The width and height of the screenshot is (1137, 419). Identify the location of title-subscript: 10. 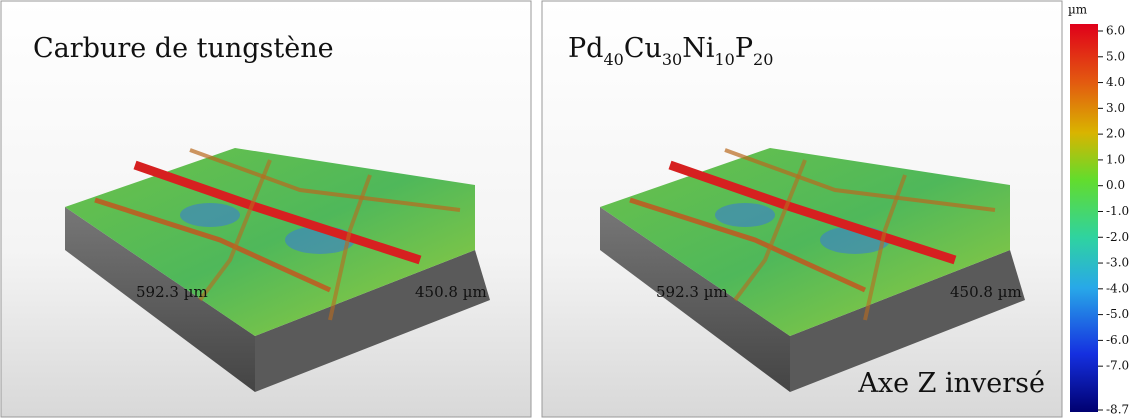
(725, 59).